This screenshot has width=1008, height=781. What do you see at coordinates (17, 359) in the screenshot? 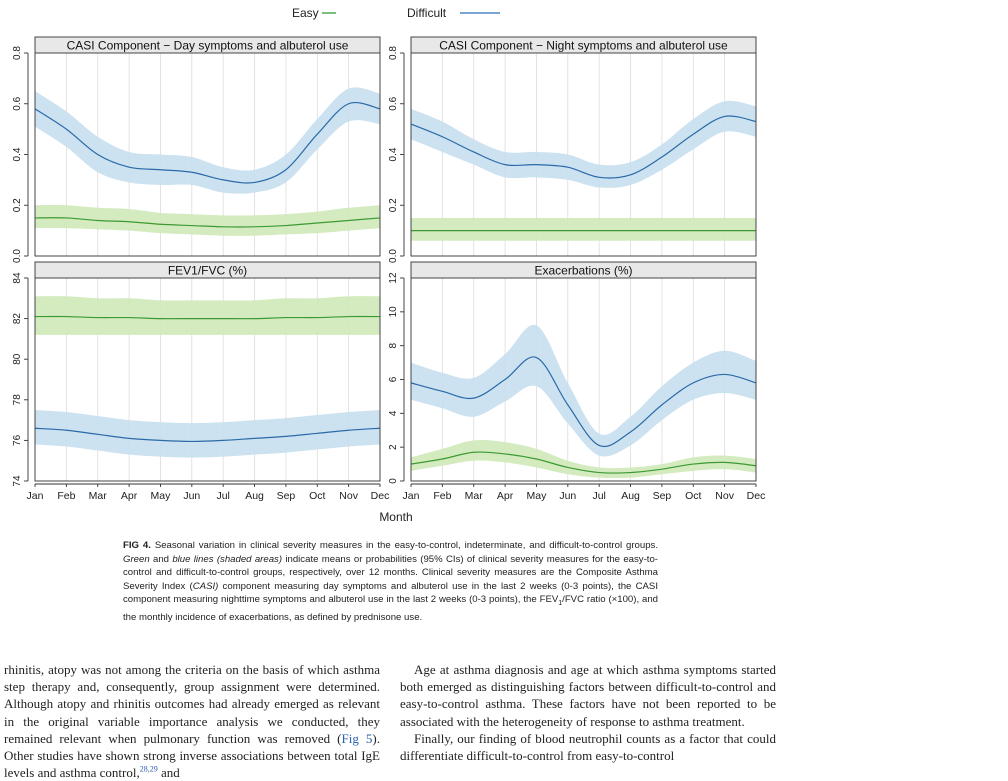
I see `y-tick-label: 80` at bounding box center [17, 359].